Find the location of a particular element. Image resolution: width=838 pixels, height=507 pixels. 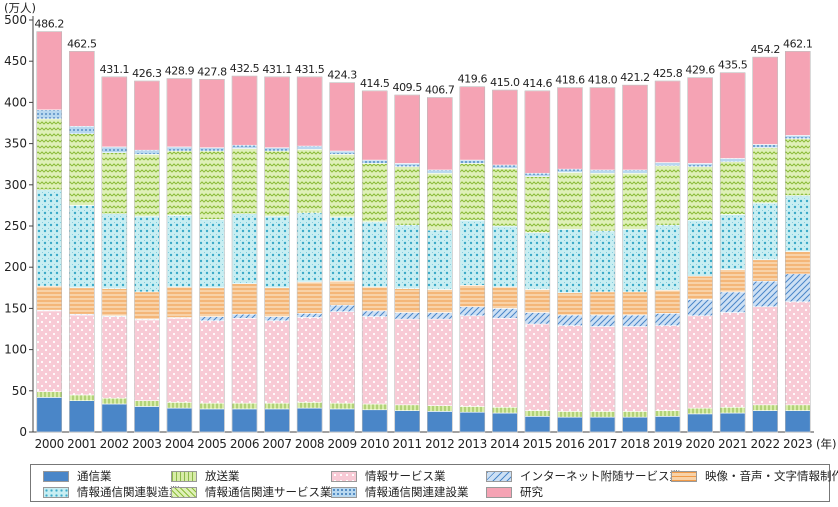

x-tick-label: 2007 is located at coordinates (276, 444).